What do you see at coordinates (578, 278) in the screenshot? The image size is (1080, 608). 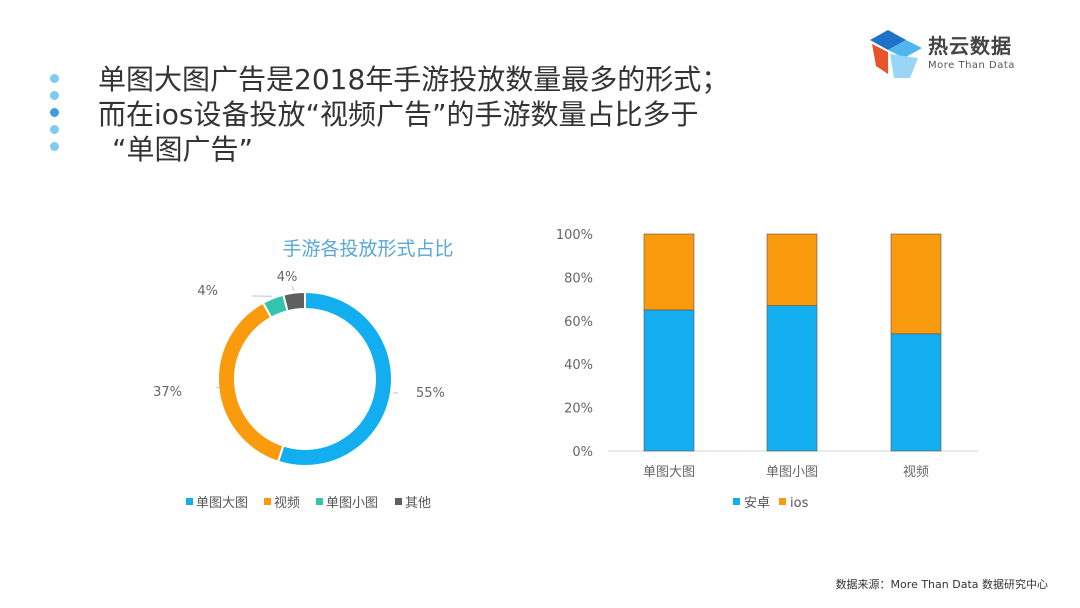 I see `y-tick-label: 80%` at bounding box center [578, 278].